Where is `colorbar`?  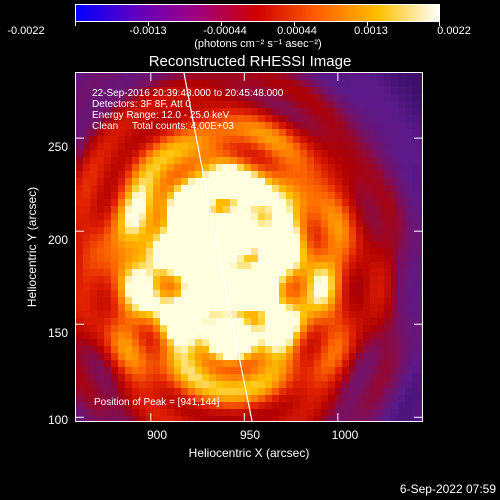
colorbar is located at coordinates (257, 13).